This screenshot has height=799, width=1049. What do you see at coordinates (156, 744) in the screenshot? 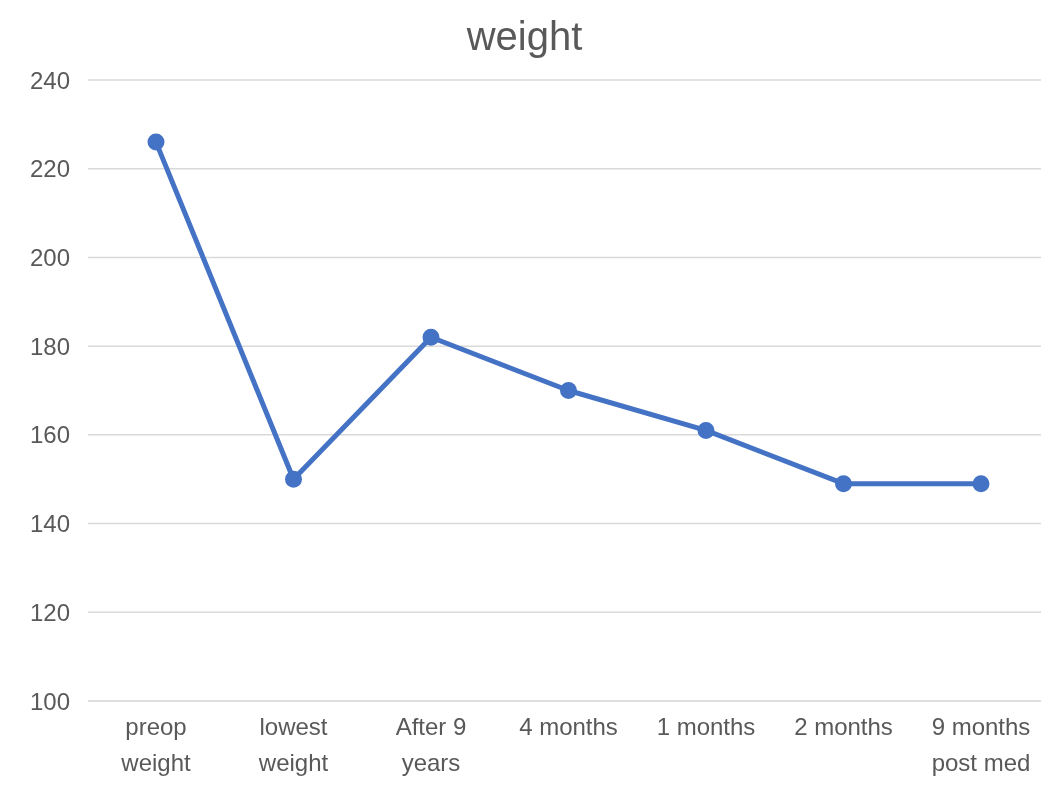
I see `x-tick-label: preop weight` at bounding box center [156, 744].